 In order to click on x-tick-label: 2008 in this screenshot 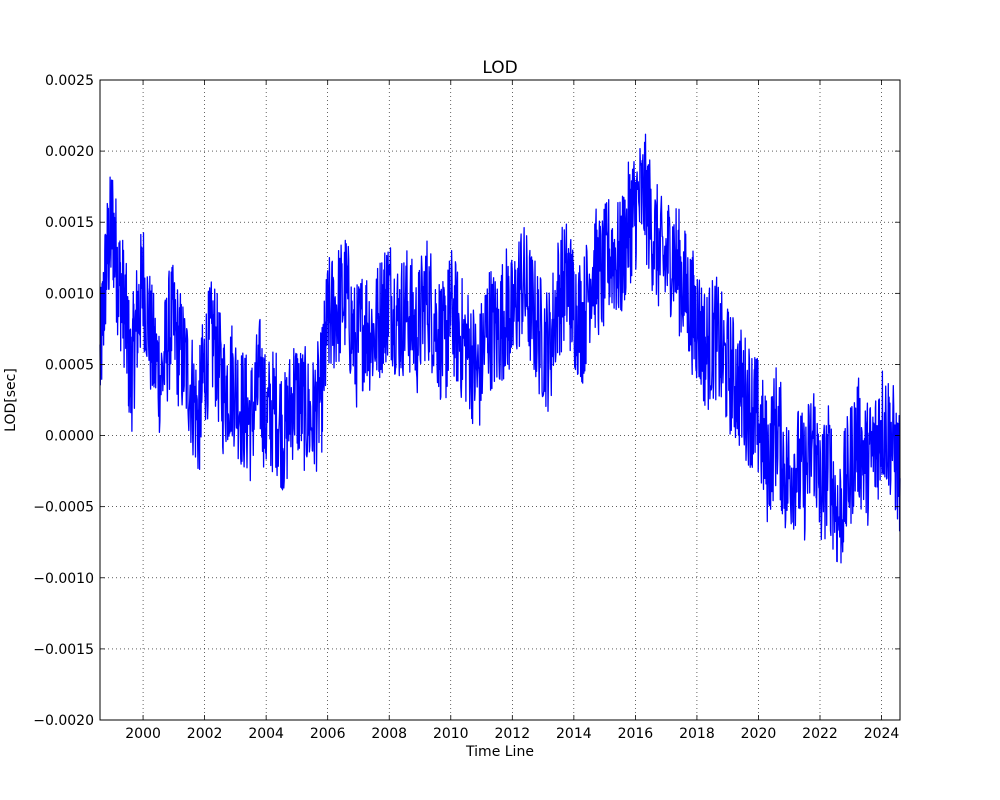, I will do `click(389, 734)`.